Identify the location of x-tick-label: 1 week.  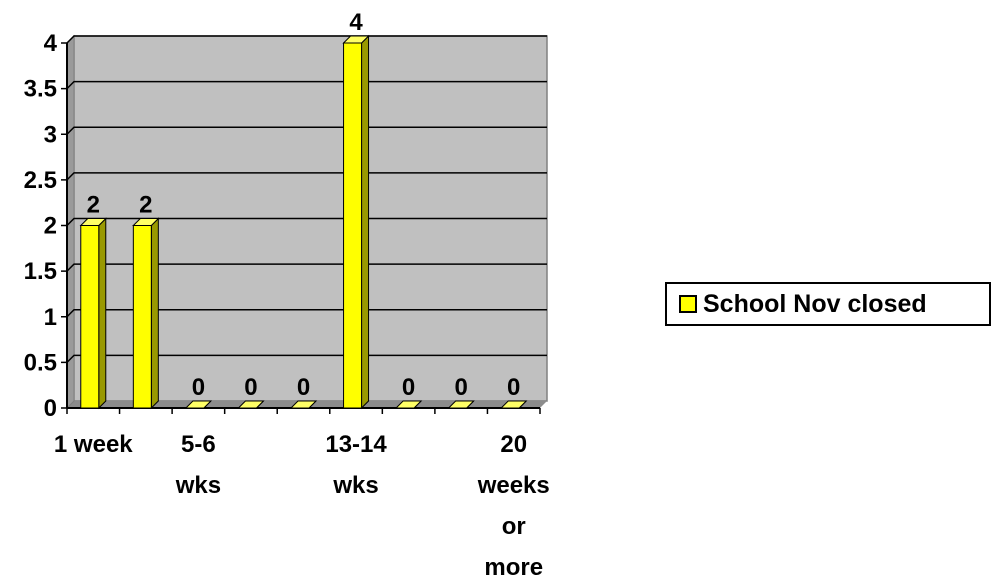
(93, 444).